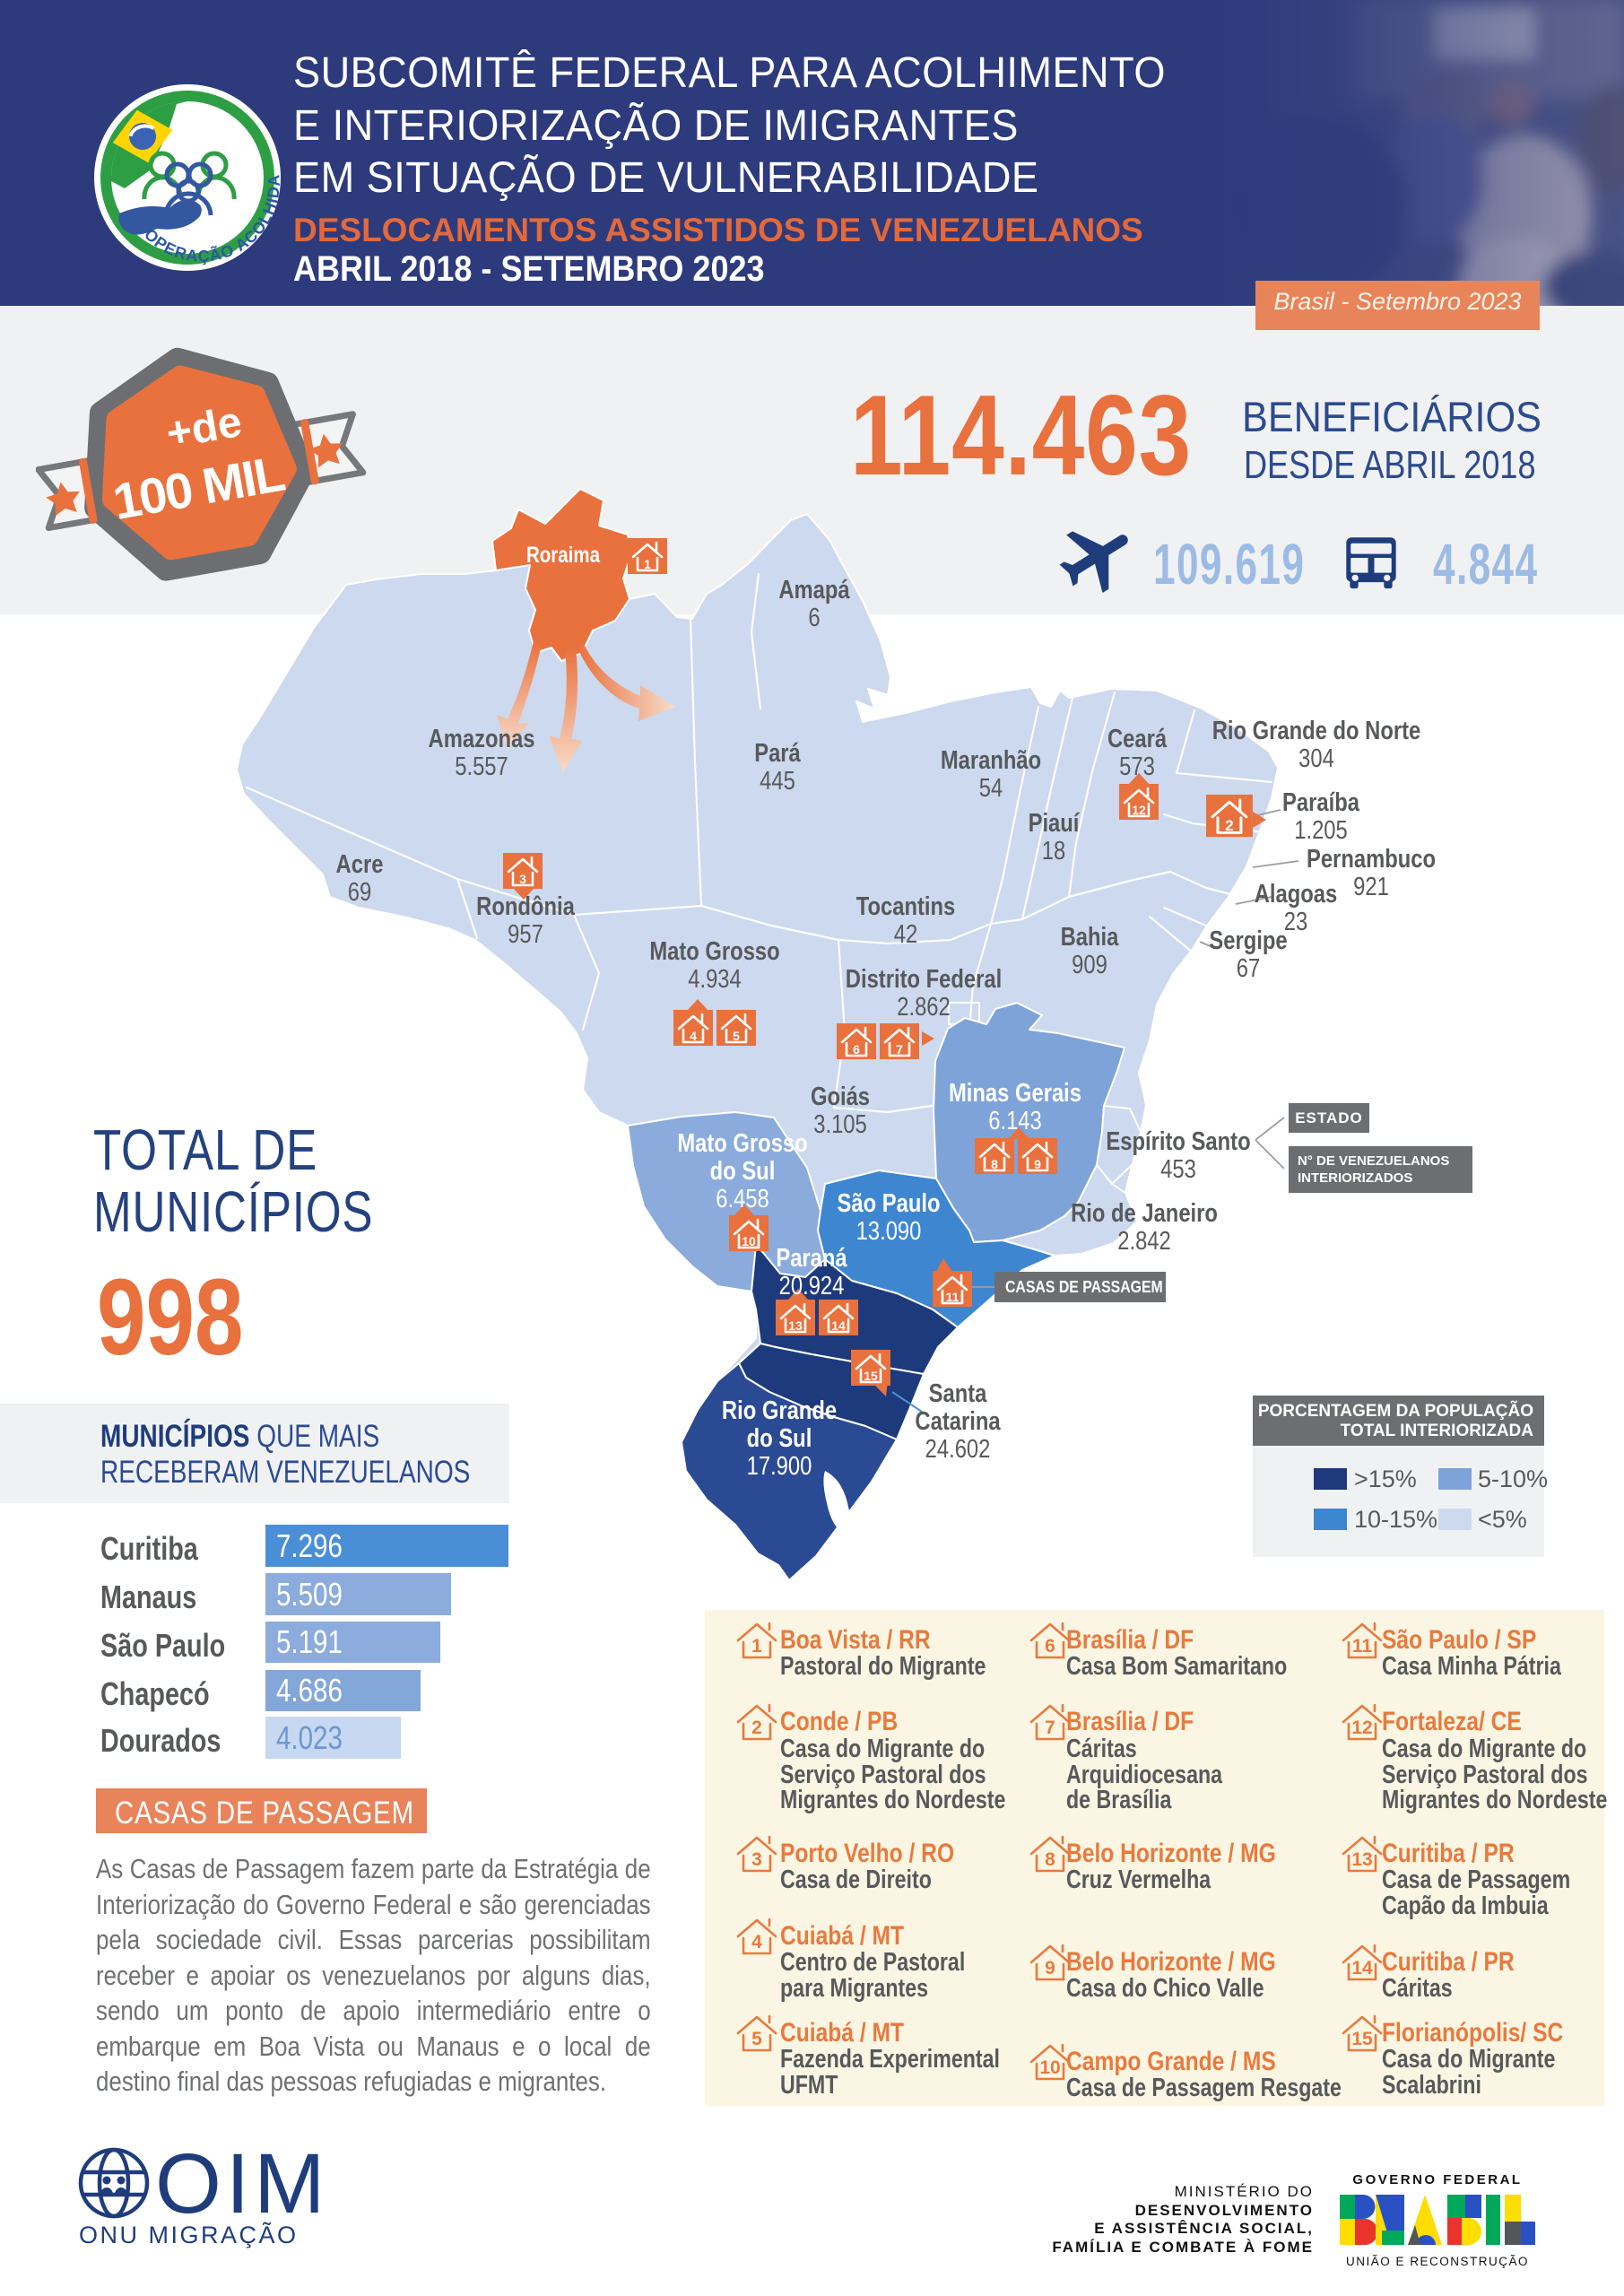  I want to click on svg-text: ONU MIGRAÇÃO, so click(189, 2234).